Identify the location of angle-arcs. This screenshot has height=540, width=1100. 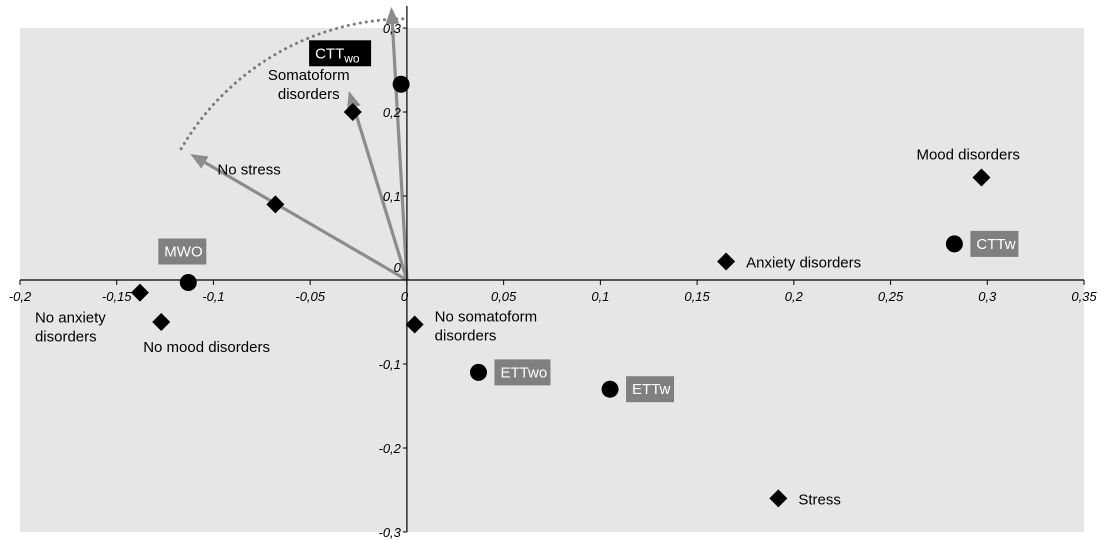
(294, 84).